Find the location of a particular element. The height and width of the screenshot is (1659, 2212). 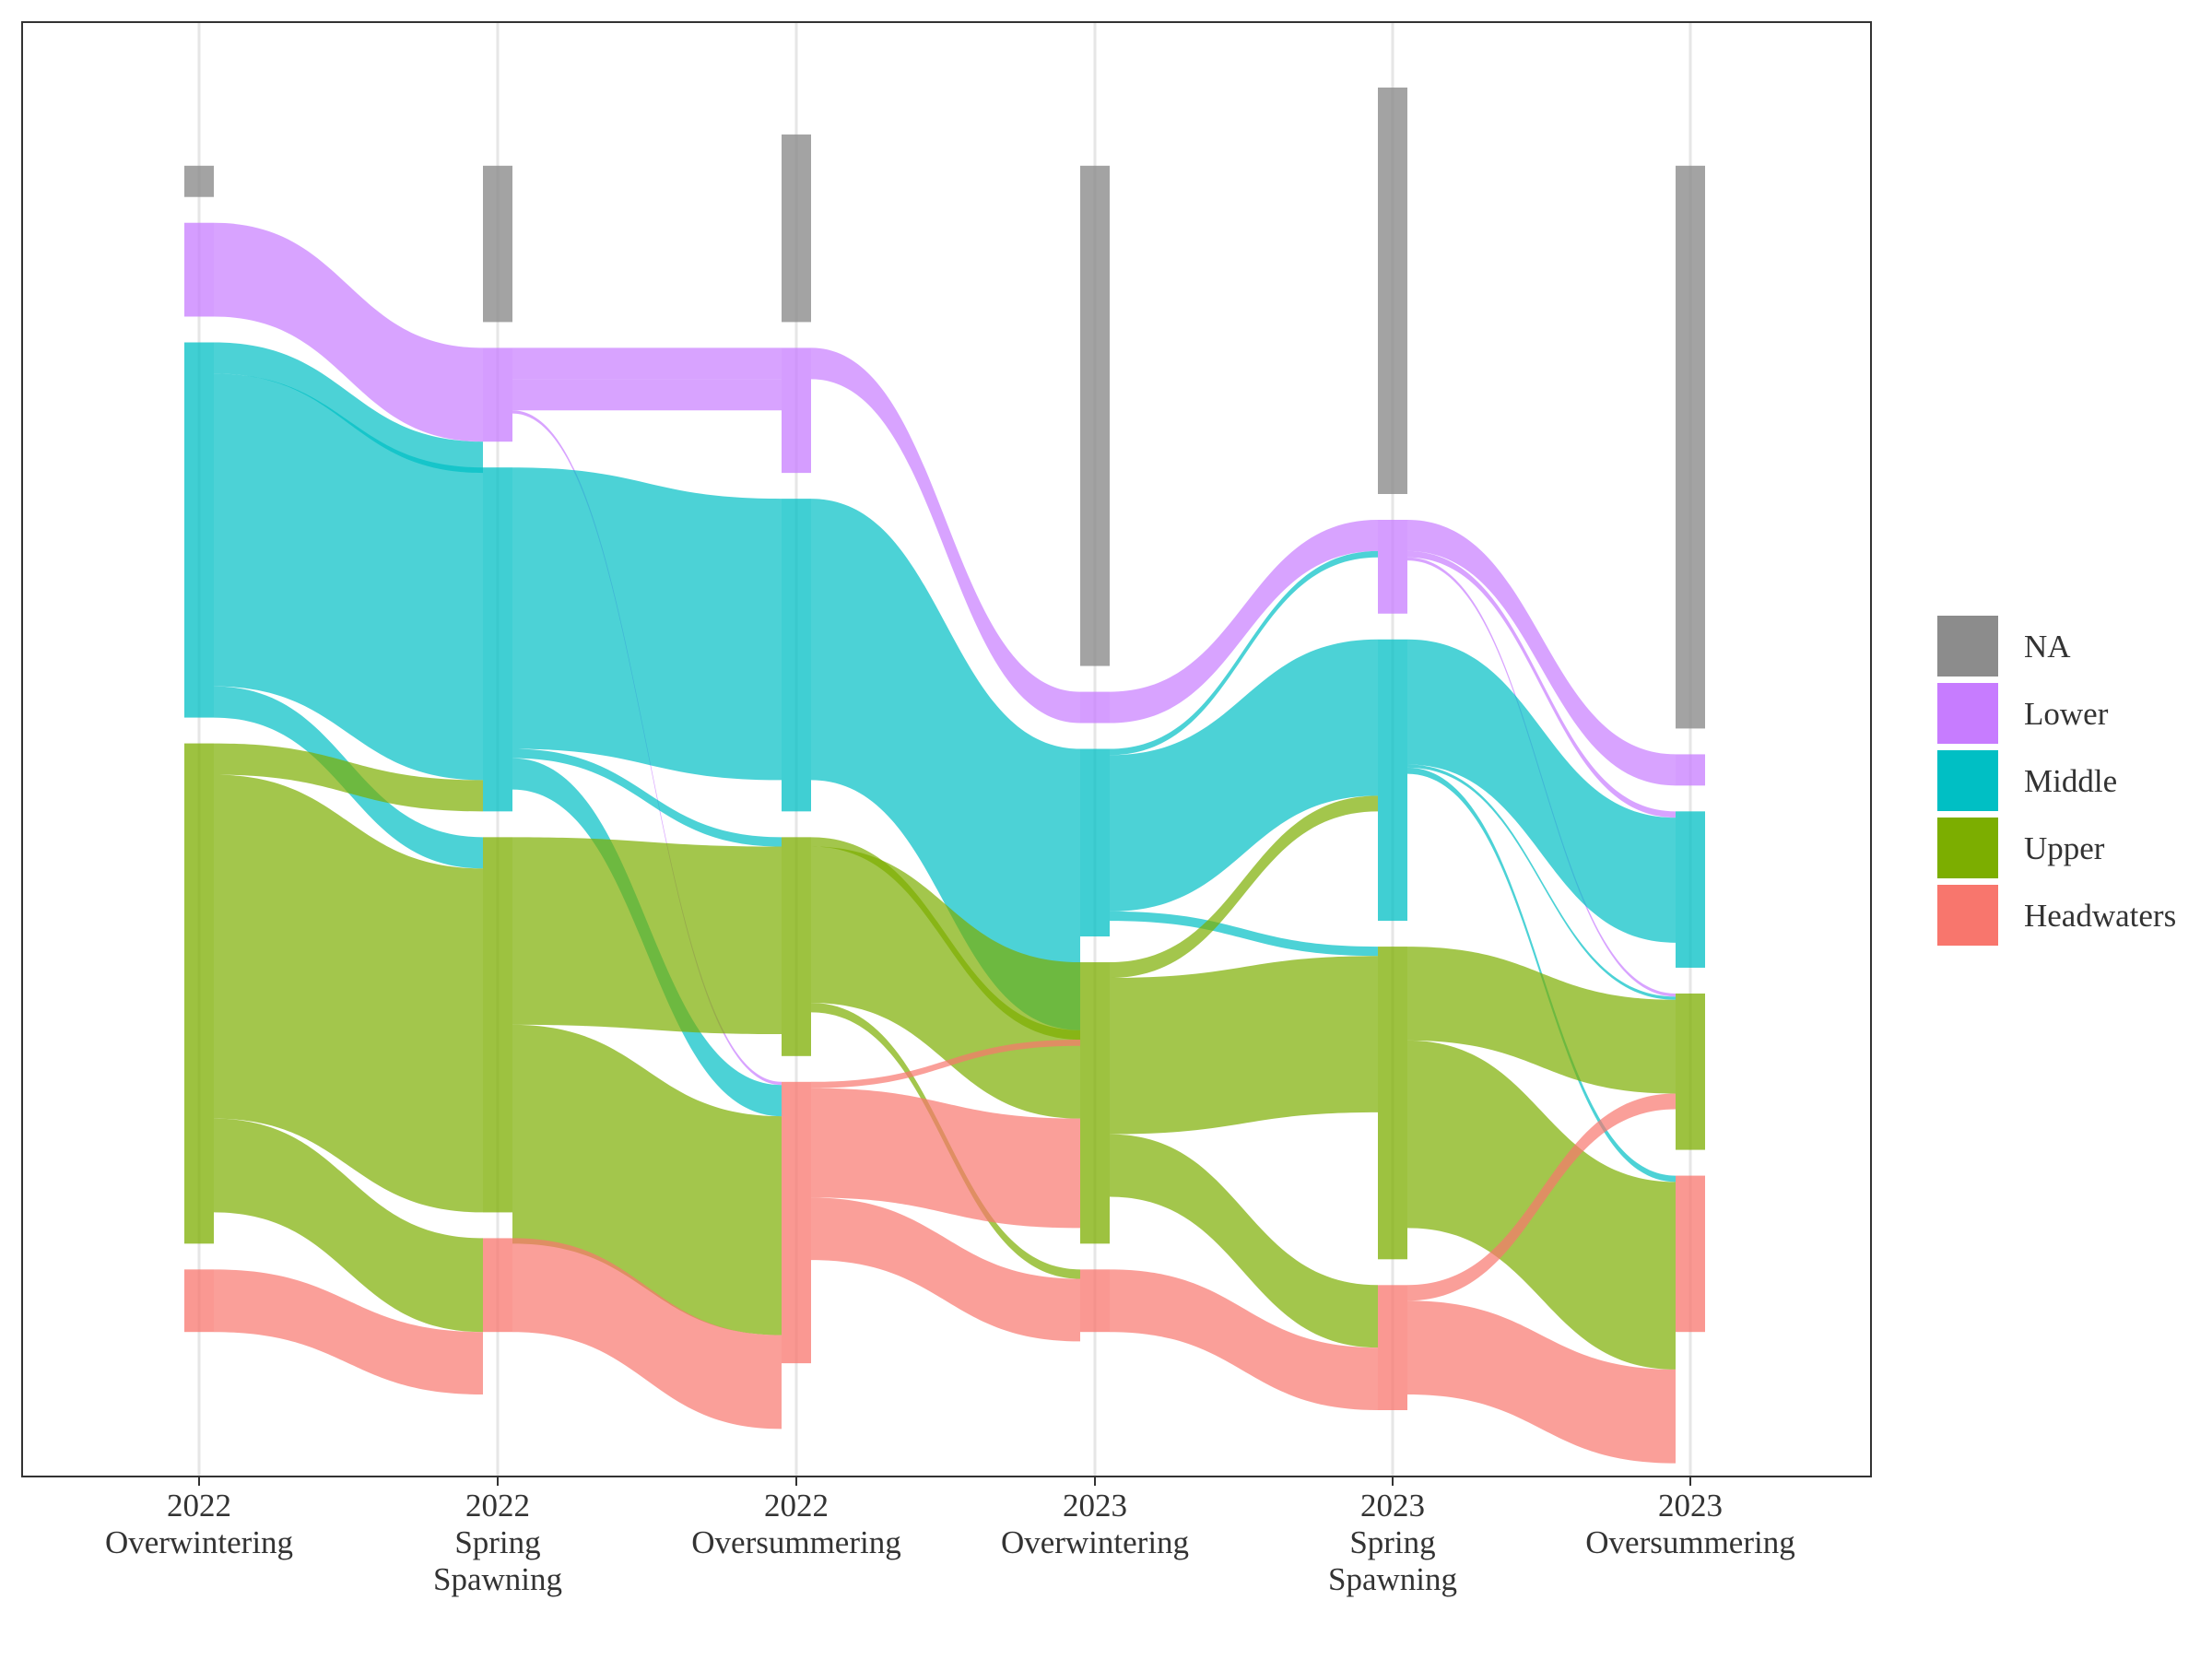

x-tick-label-2-line-1: 2022 is located at coordinates (497, 1506).